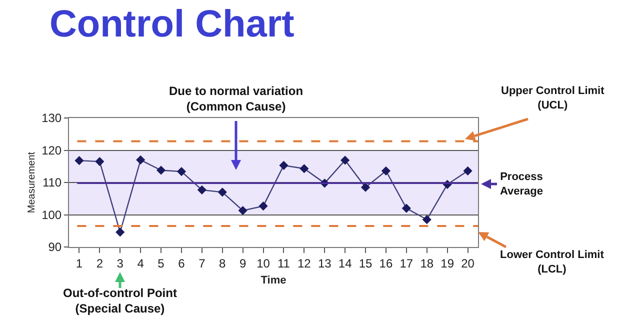  I want to click on x-tick-label: 4, so click(140, 263).